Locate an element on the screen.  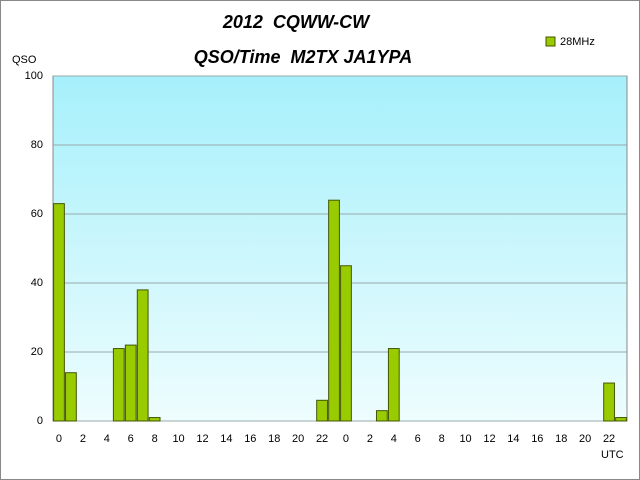
x-axis-label: UTC is located at coordinates (612, 455).